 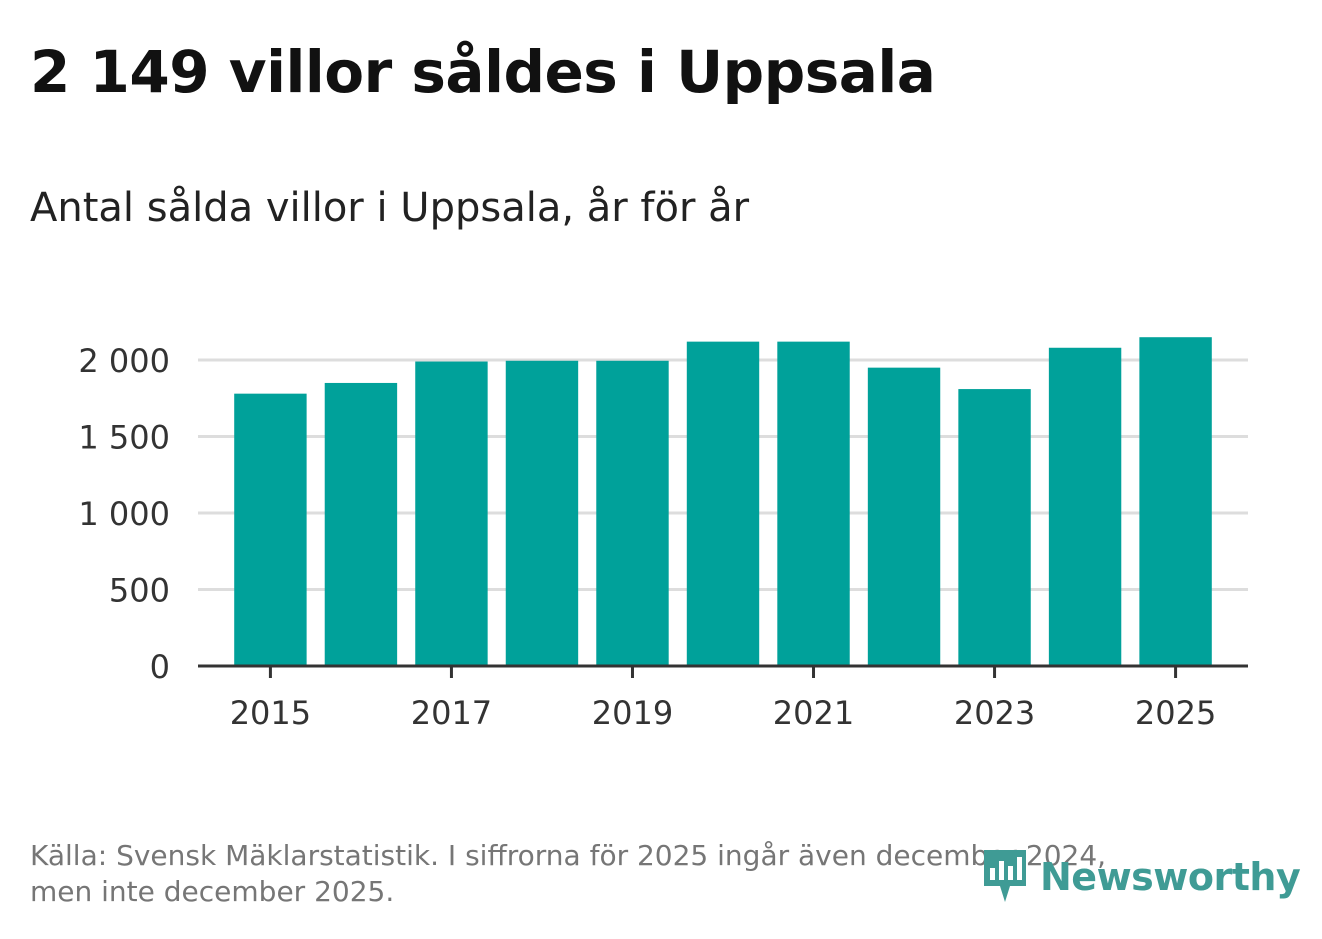 What do you see at coordinates (1170, 877) in the screenshot?
I see `brand-name: Newsworthy` at bounding box center [1170, 877].